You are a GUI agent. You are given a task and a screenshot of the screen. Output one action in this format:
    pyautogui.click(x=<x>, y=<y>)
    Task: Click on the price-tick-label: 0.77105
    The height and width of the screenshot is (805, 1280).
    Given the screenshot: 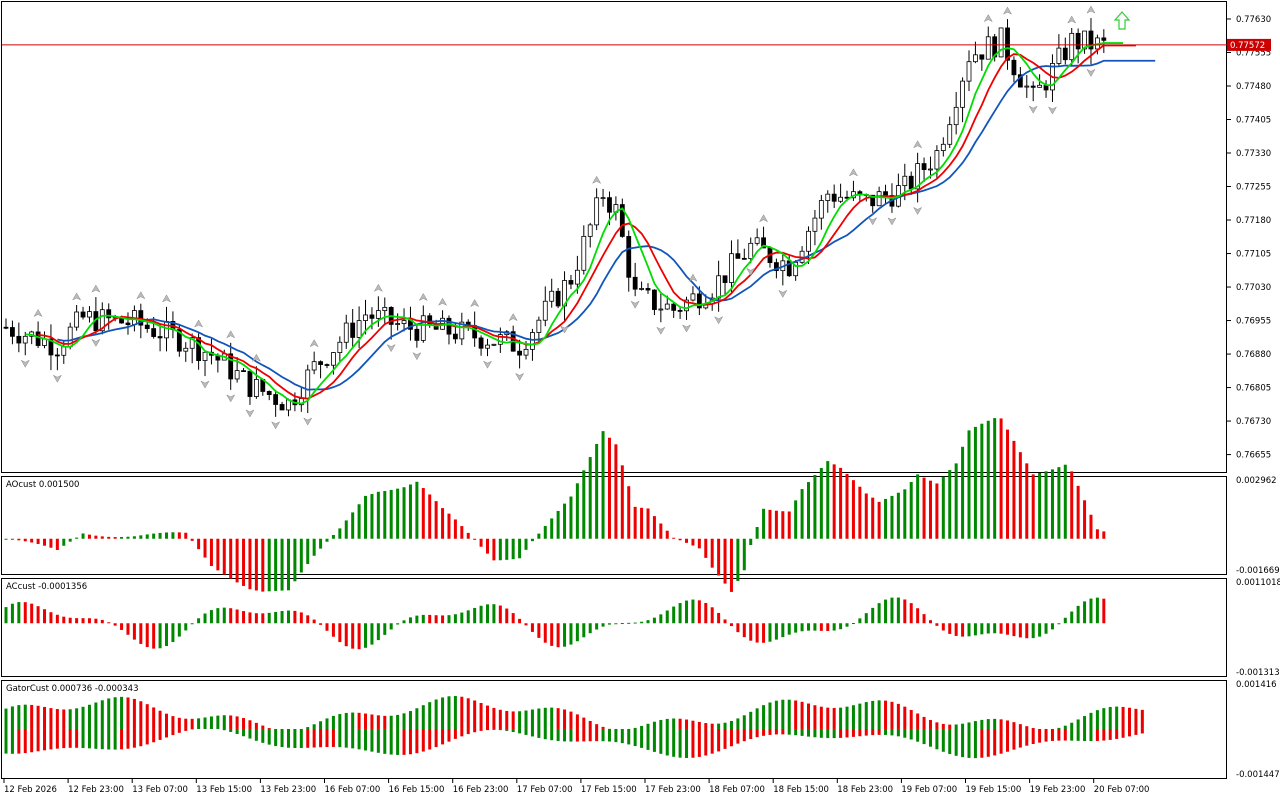 What is the action you would take?
    pyautogui.click(x=1253, y=255)
    